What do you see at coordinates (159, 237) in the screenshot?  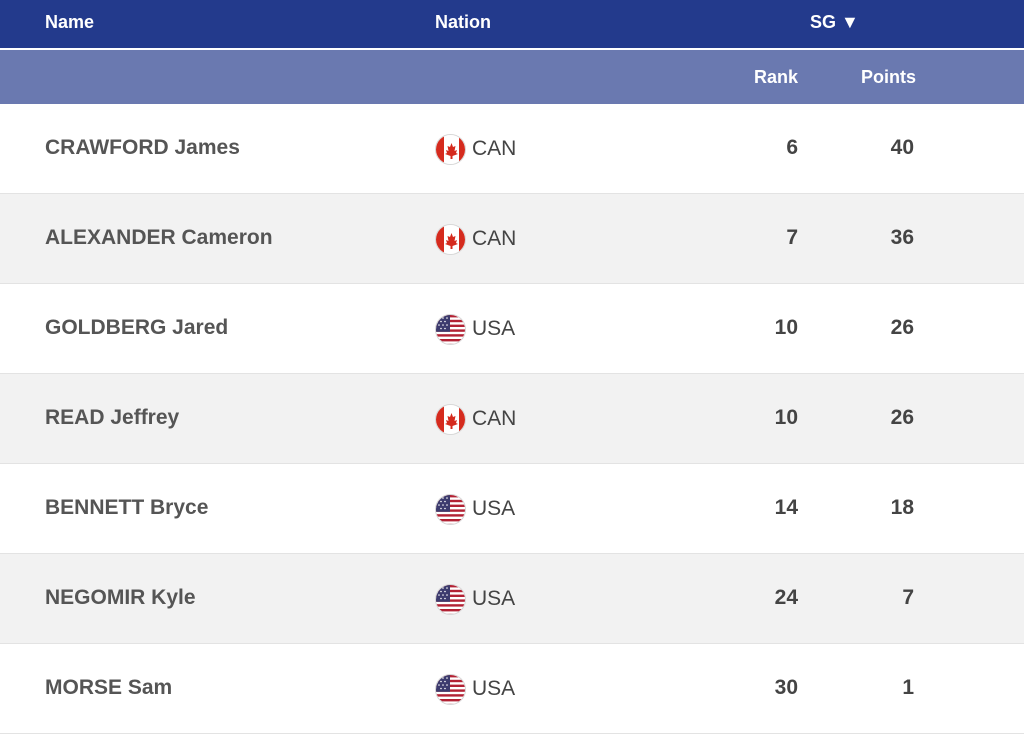 I see `athlete-name: ALEXANDER Cameron` at bounding box center [159, 237].